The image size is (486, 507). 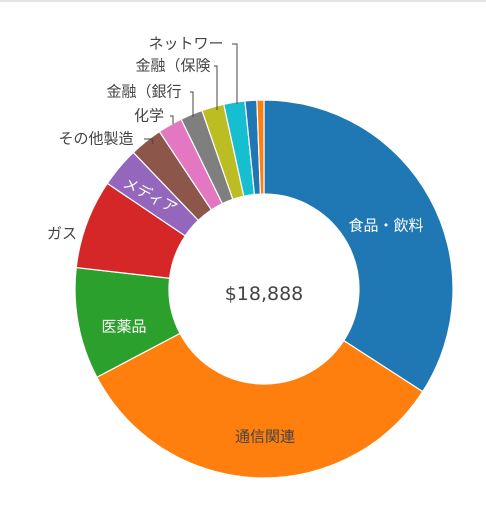 What do you see at coordinates (185, 44) in the screenshot?
I see `slice-label: ネットワー` at bounding box center [185, 44].